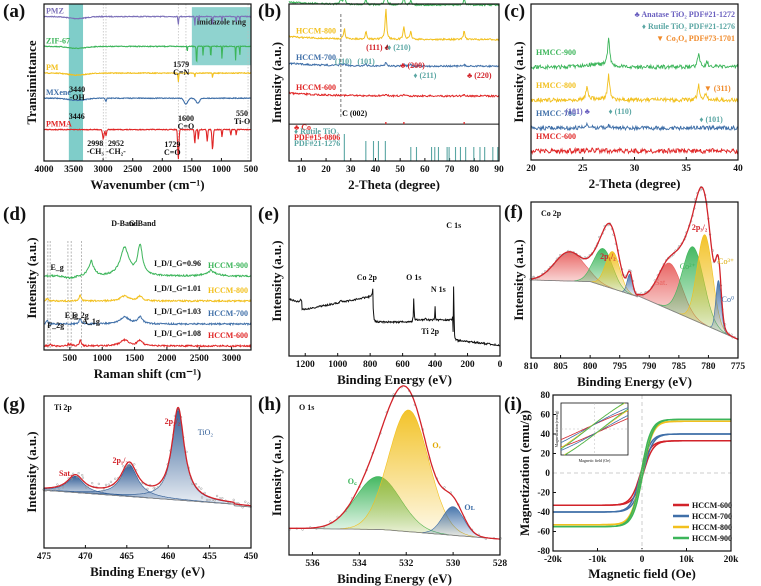 This screenshot has width=761, height=586. I want to click on annotation: 3440, so click(77, 89).